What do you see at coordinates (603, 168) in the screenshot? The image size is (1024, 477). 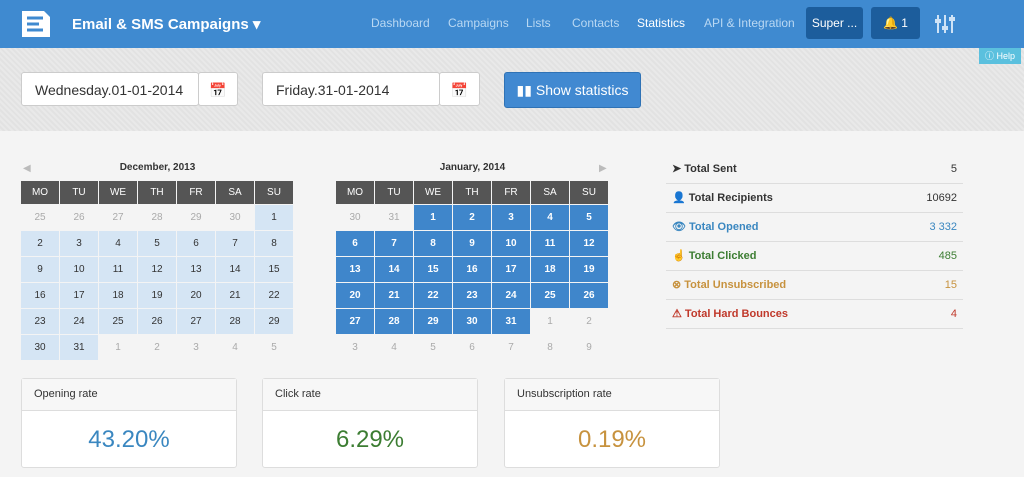 I see `next-month: ▶` at bounding box center [603, 168].